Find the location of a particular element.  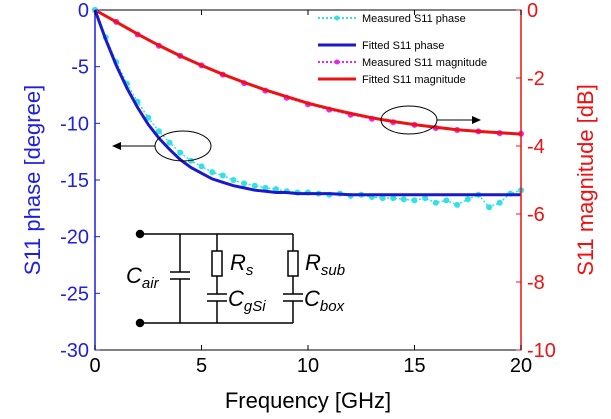

right-arrow-head is located at coordinates (476, 120).